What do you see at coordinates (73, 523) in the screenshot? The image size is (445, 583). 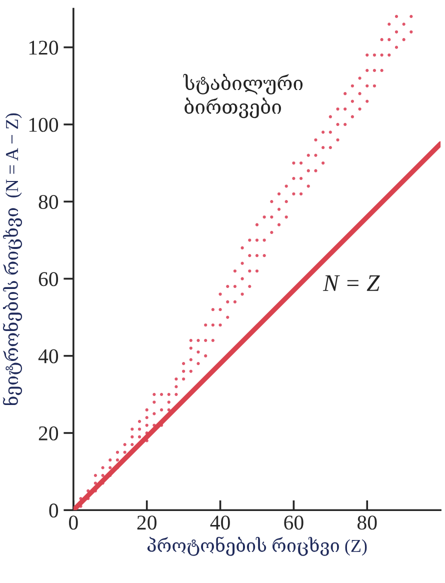 I see `x-tick-label: 0` at bounding box center [73, 523].